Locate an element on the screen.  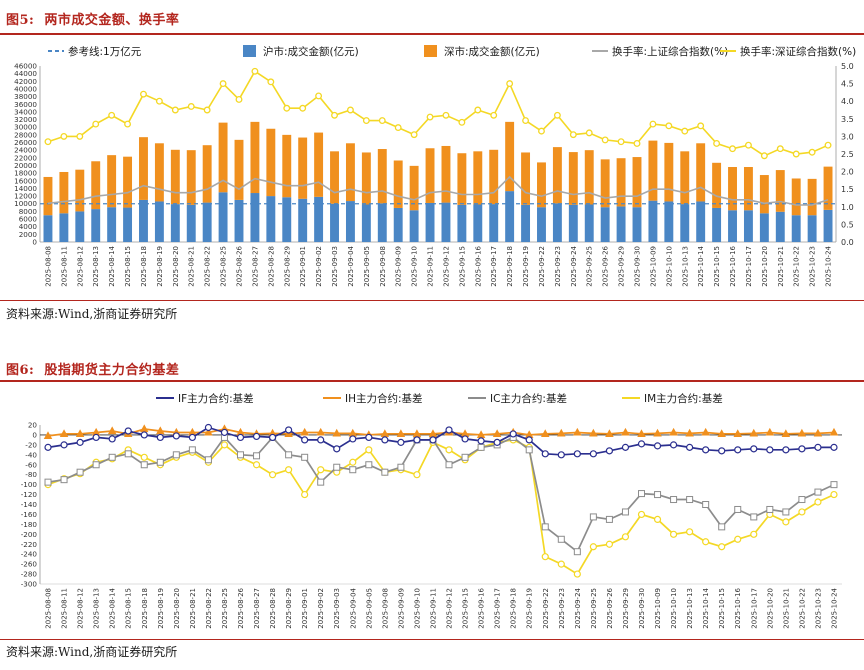
figure1-source: 资料来源:Wind,浙商证券研究所 is located at coordinates (92, 314).